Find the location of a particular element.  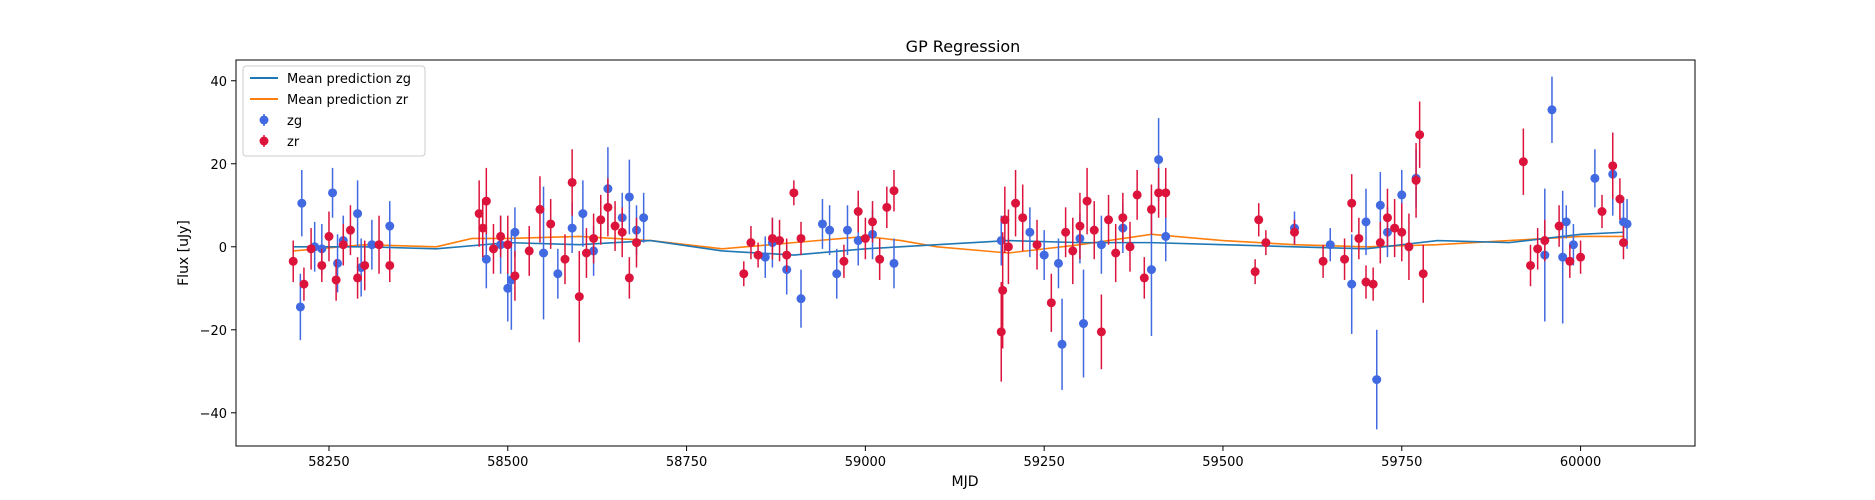

legend-box is located at coordinates (334, 111).